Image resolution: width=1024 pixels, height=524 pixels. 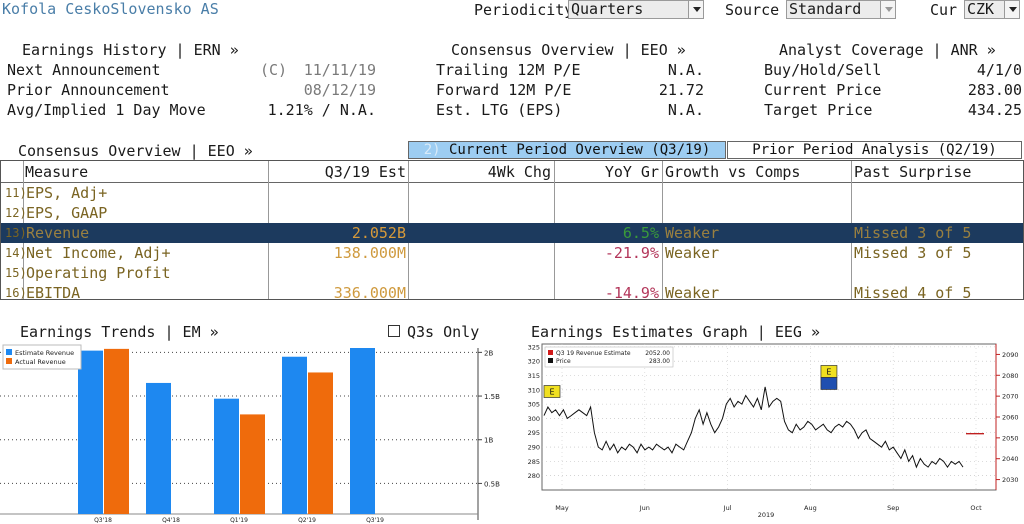 I want to click on trailing-pe-label: Trailing 12M P/E, so click(x=508, y=70).